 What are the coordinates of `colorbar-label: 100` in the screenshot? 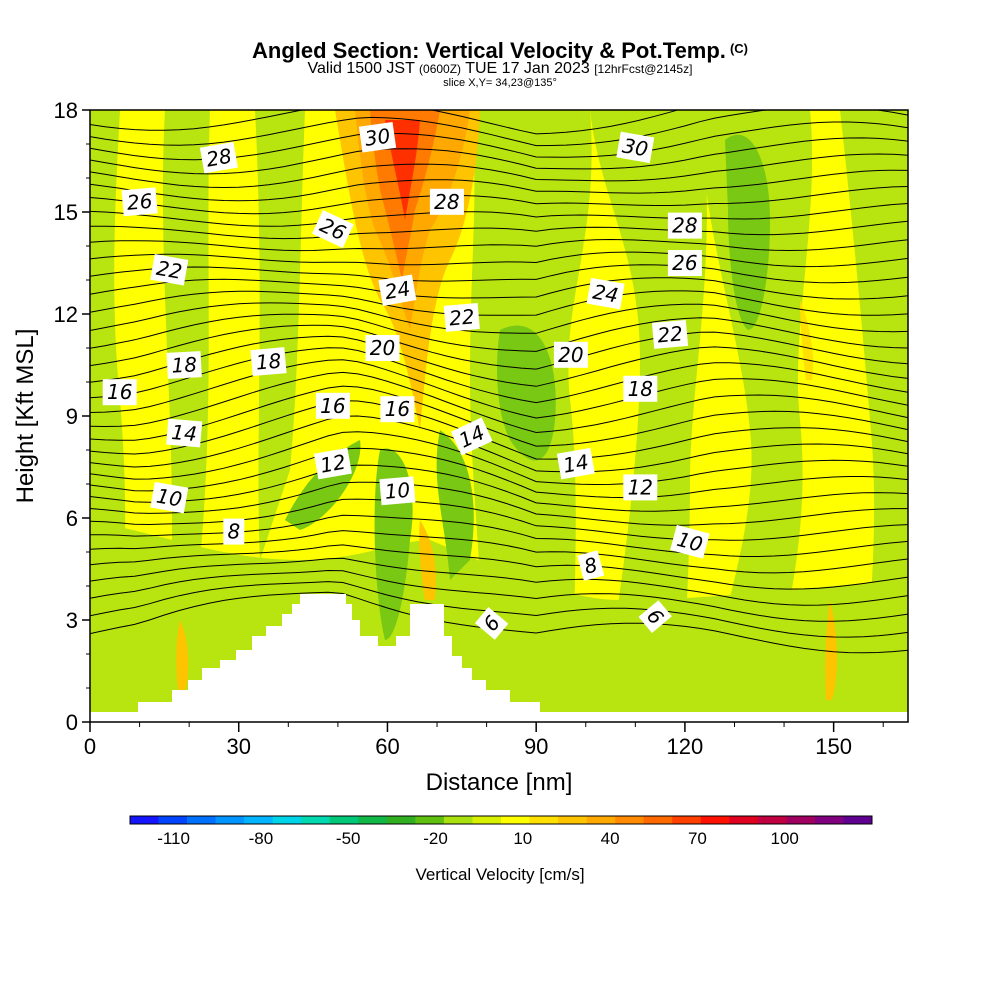 It's located at (785, 838).